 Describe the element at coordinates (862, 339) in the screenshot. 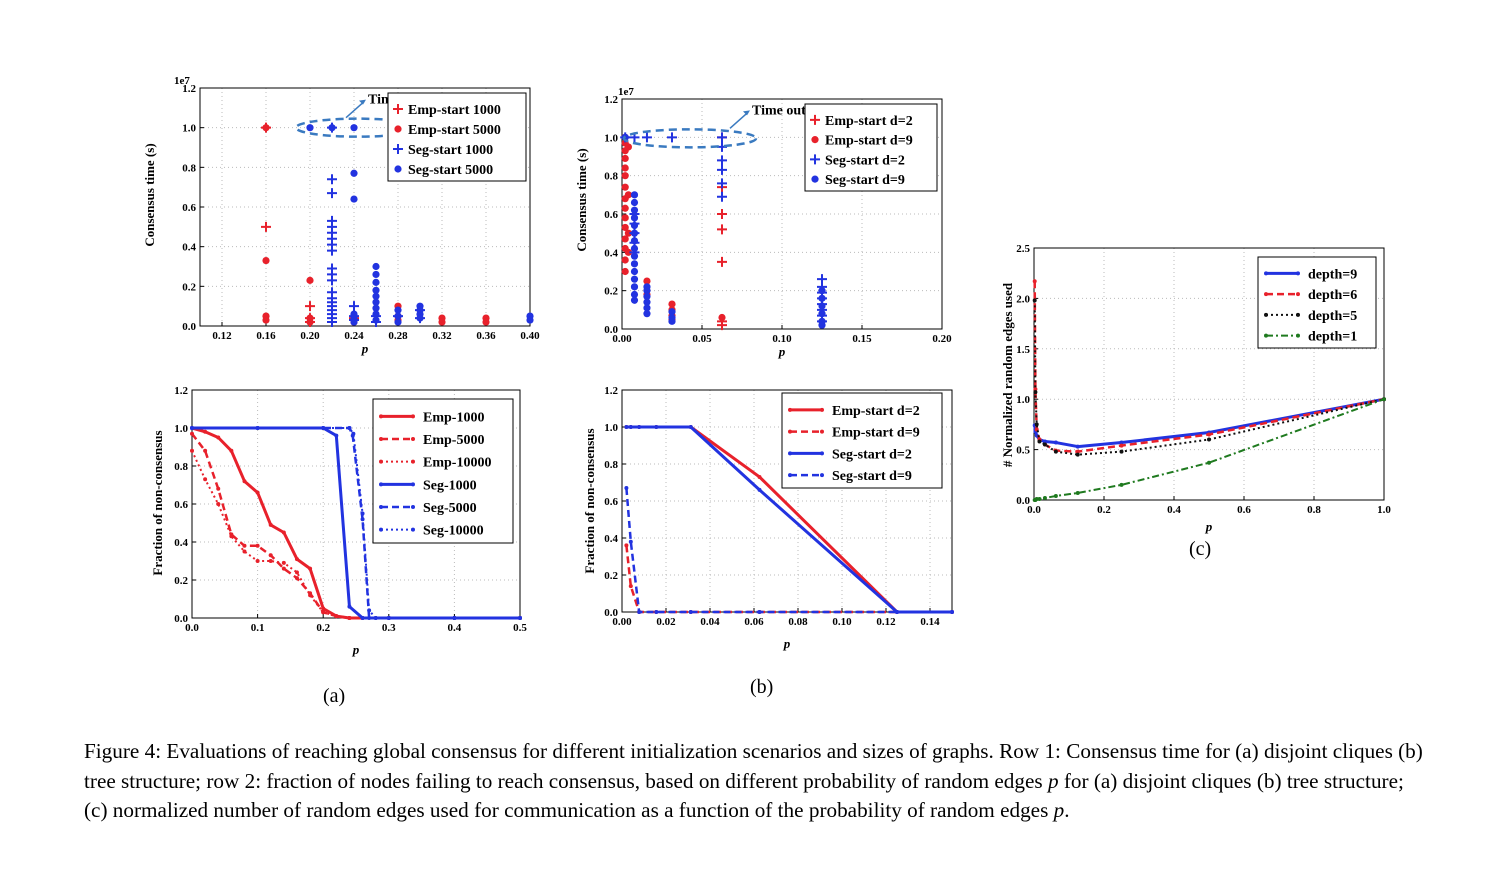

I see `x-tick-label: 0.15` at that location.